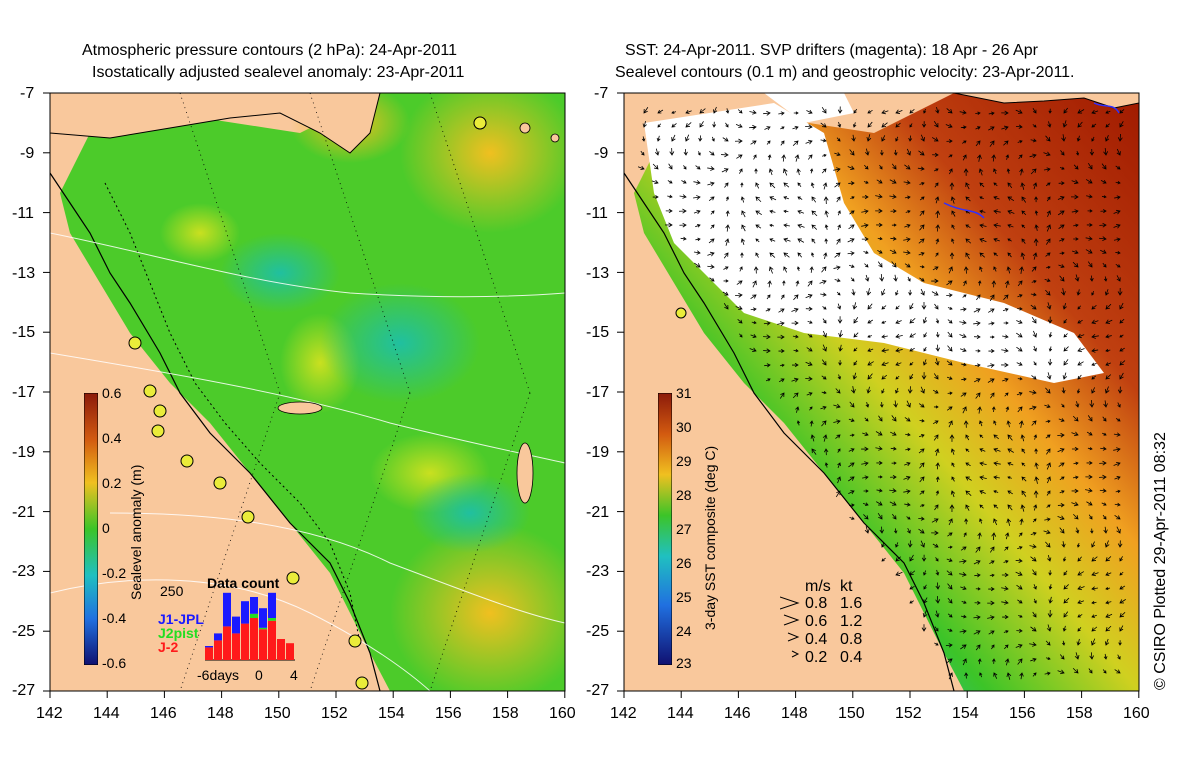 The width and height of the screenshot is (1200, 780). I want to click on left-cb-tick: -0.6, so click(114, 663).